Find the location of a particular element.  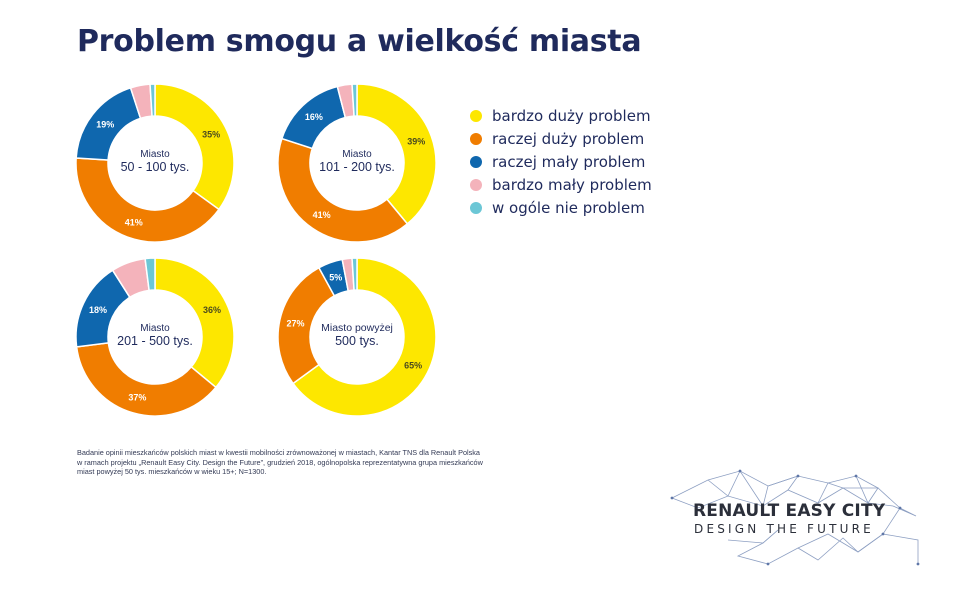

data-label: 16% is located at coordinates (314, 117).